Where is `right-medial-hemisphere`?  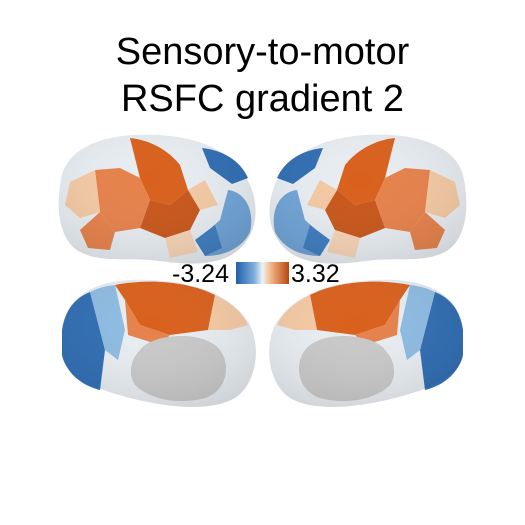 right-medial-hemisphere is located at coordinates (366, 343).